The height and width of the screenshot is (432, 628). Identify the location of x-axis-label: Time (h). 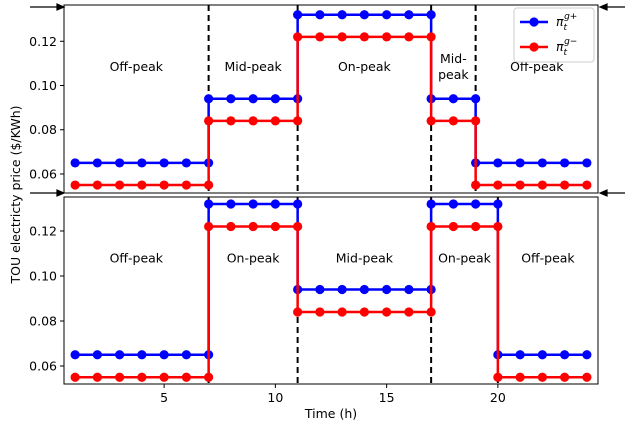
(330, 413).